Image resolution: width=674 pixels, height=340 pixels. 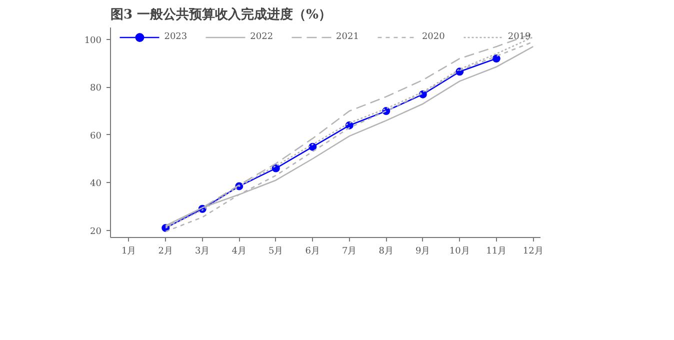 I want to click on x-tick-label: 7月, so click(x=349, y=251).